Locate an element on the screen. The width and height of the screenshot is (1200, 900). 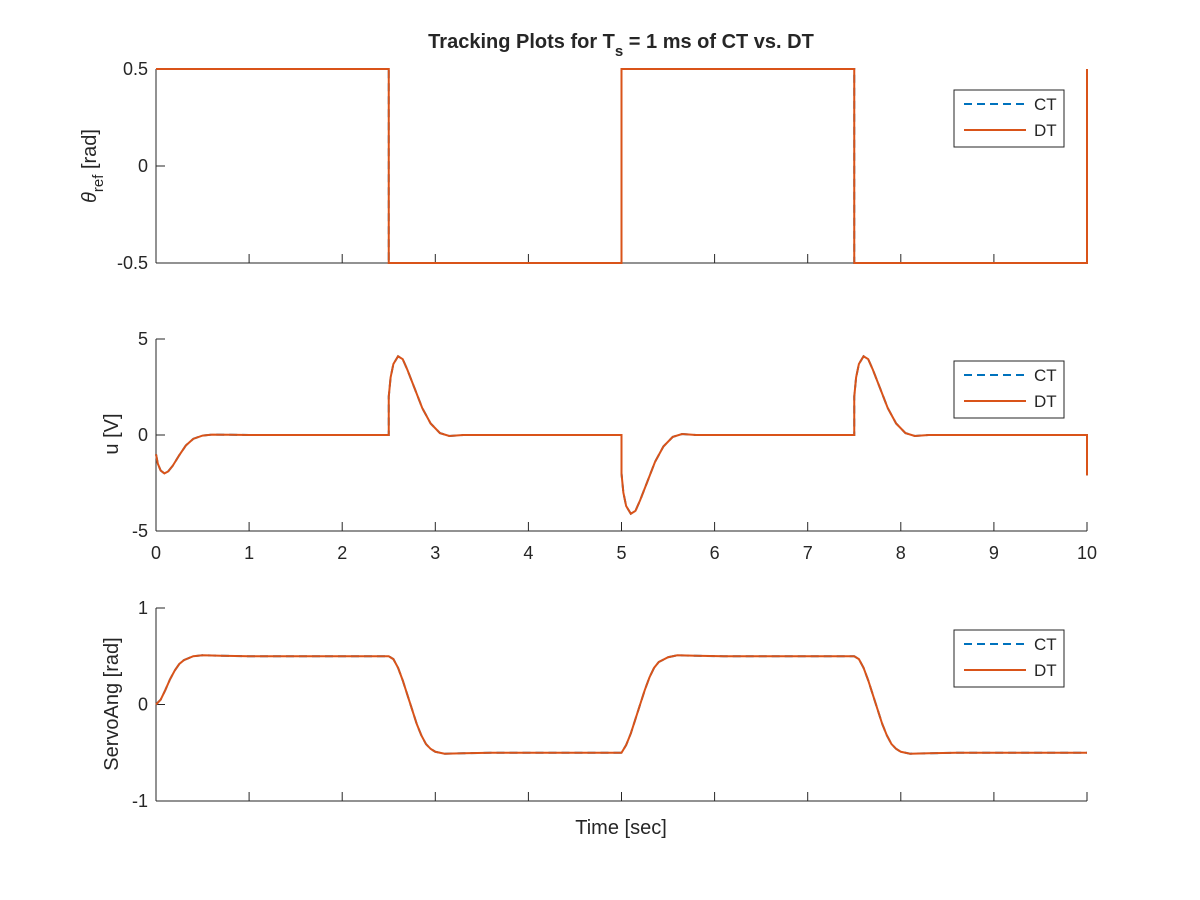
control-input-x-tick-label: 0 is located at coordinates (156, 553).